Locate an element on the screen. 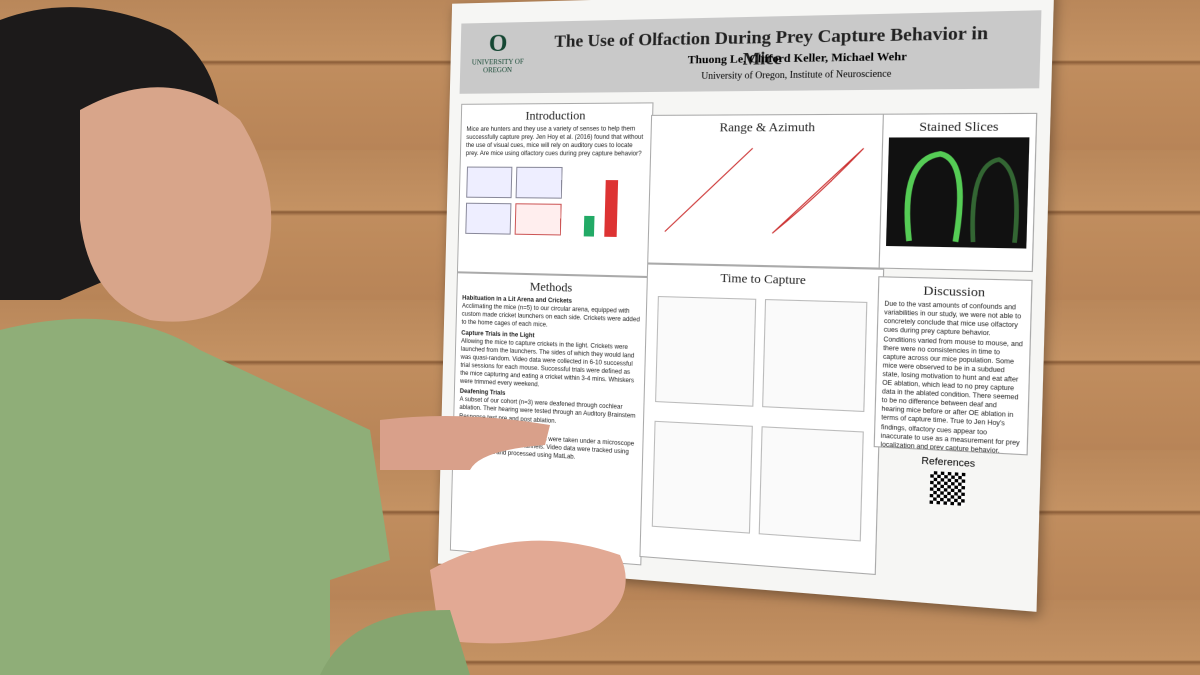 The width and height of the screenshot is (1200, 675). intro-figure is located at coordinates (541, 200).